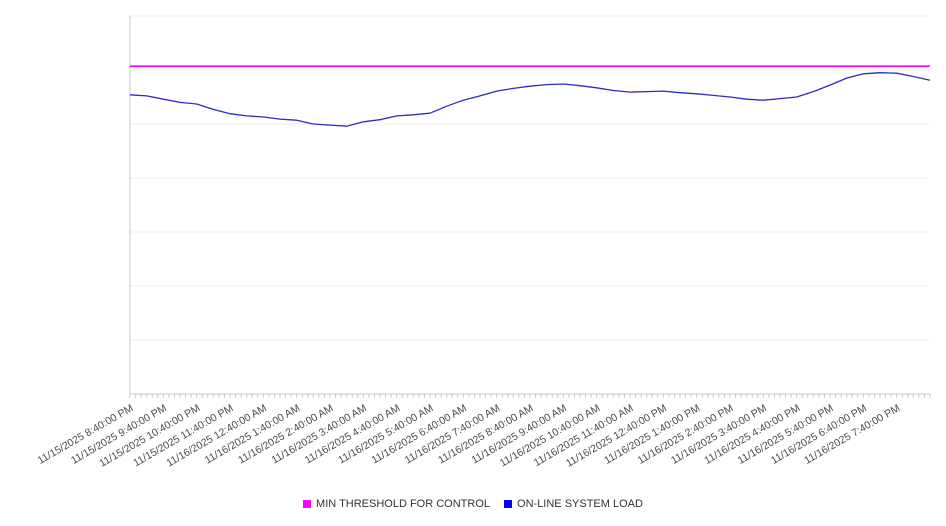 The image size is (946, 526). Describe the element at coordinates (508, 504) in the screenshot. I see `legend-swatch-load` at that location.